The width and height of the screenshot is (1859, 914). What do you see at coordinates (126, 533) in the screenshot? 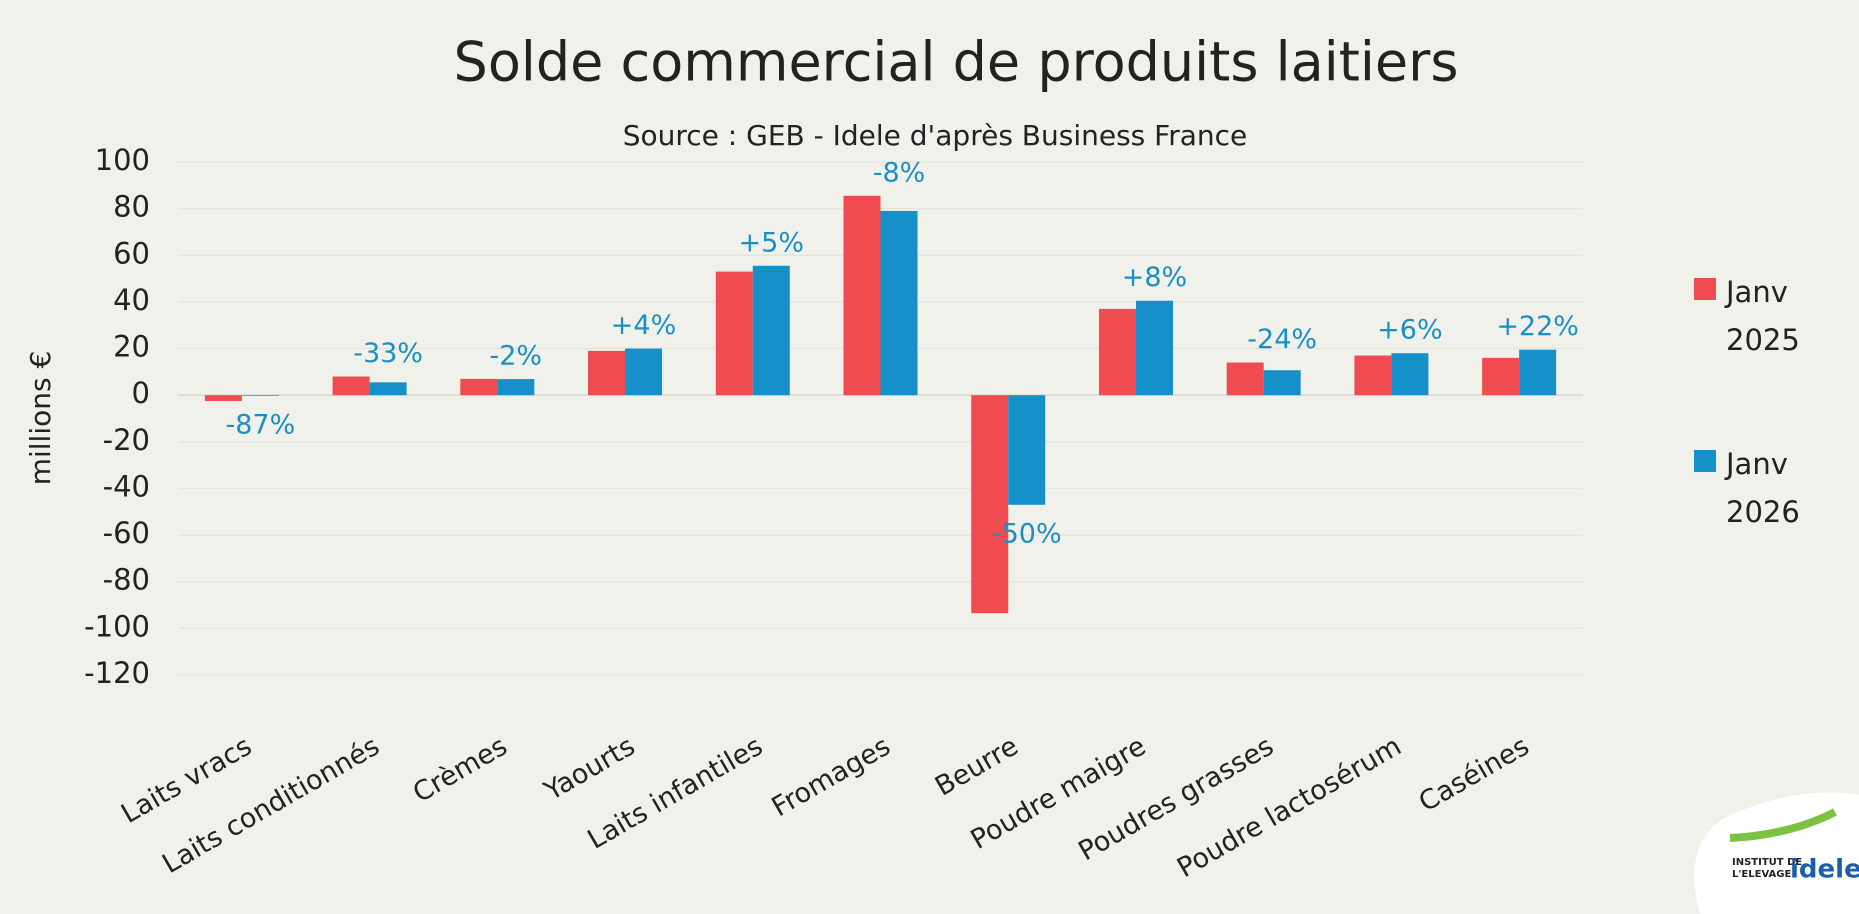
I see `y-tick-label: -60` at bounding box center [126, 533].